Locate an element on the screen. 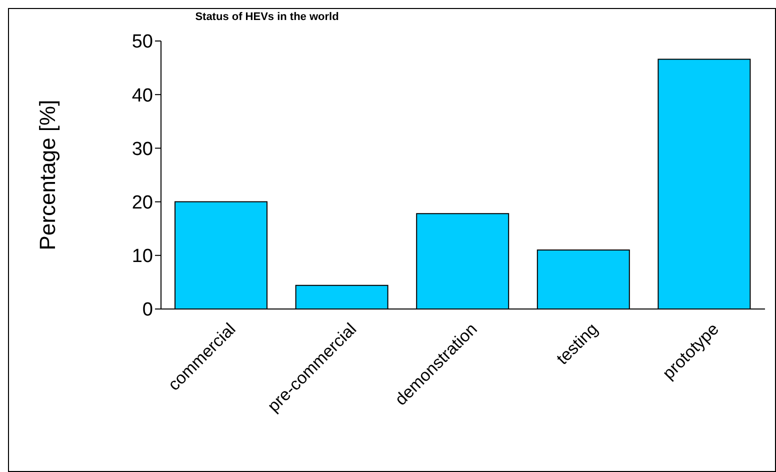  chart-title: Status of HEVs in the world is located at coordinates (267, 17).